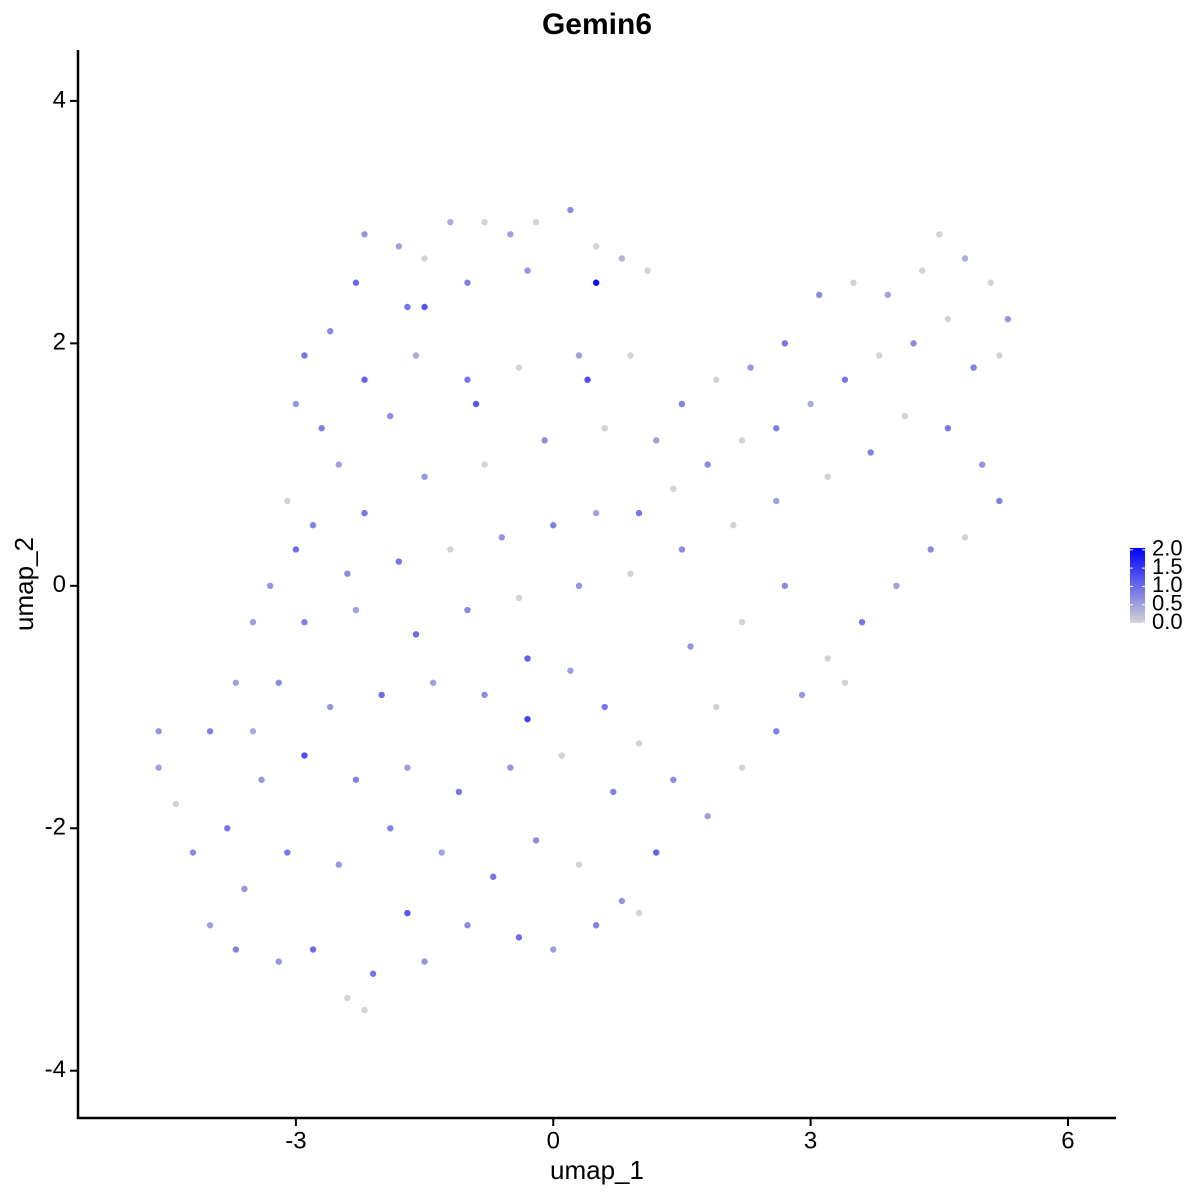  Describe the element at coordinates (810, 1140) in the screenshot. I see `x-tick-label: 3` at that location.